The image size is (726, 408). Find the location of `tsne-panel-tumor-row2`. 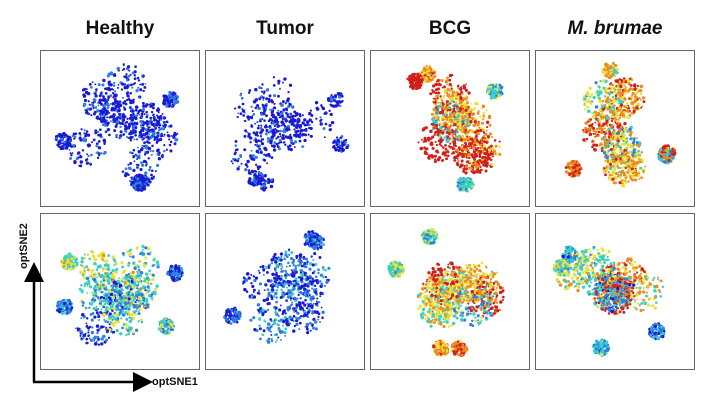

tsne-panel-tumor-row2 is located at coordinates (285, 291).